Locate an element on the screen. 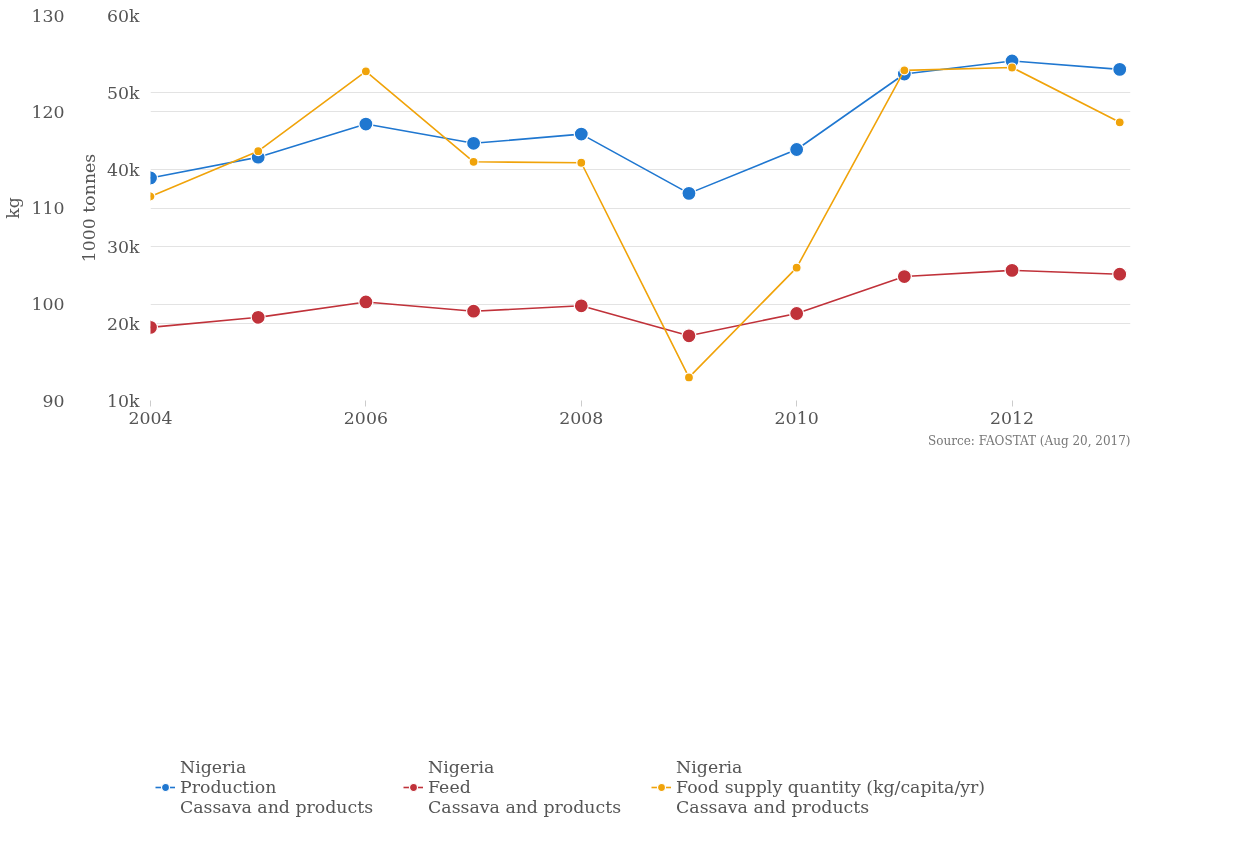 This screenshot has width=1236, height=857. y-tick-label: 50k is located at coordinates (123, 92).